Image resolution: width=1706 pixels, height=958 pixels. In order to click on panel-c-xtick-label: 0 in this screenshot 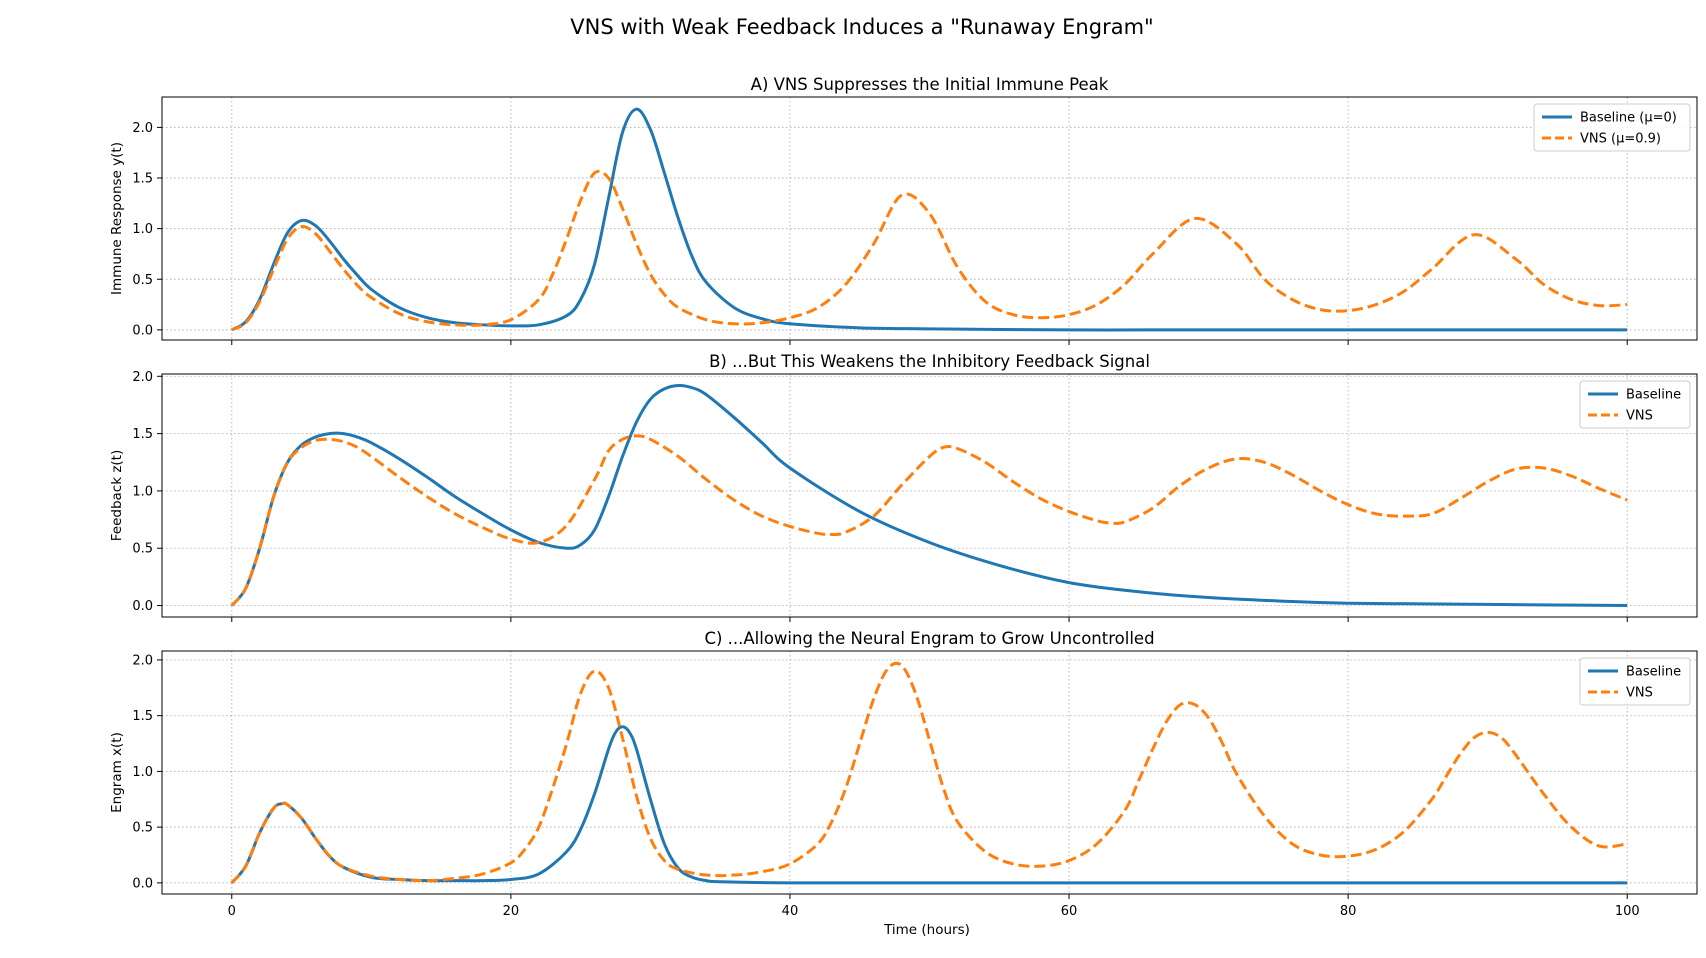, I will do `click(232, 911)`.